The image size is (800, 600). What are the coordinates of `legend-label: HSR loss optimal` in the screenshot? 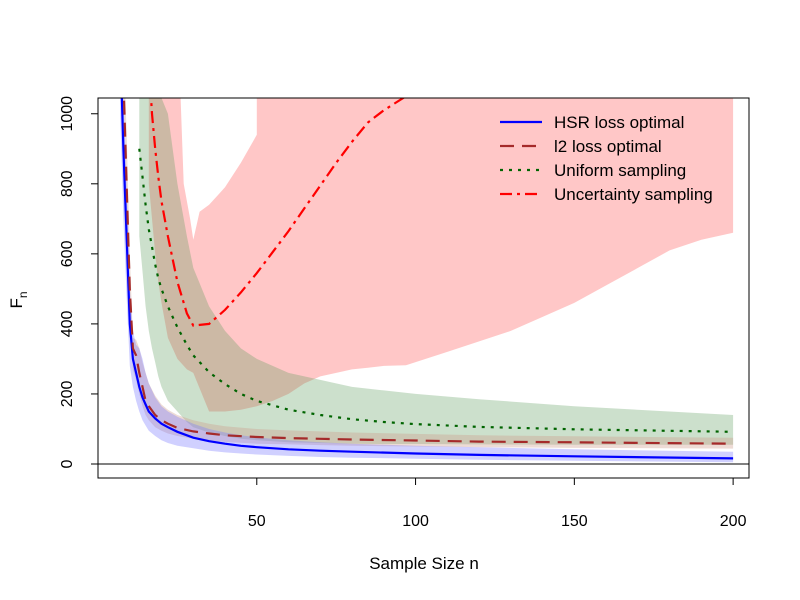 It's located at (619, 122).